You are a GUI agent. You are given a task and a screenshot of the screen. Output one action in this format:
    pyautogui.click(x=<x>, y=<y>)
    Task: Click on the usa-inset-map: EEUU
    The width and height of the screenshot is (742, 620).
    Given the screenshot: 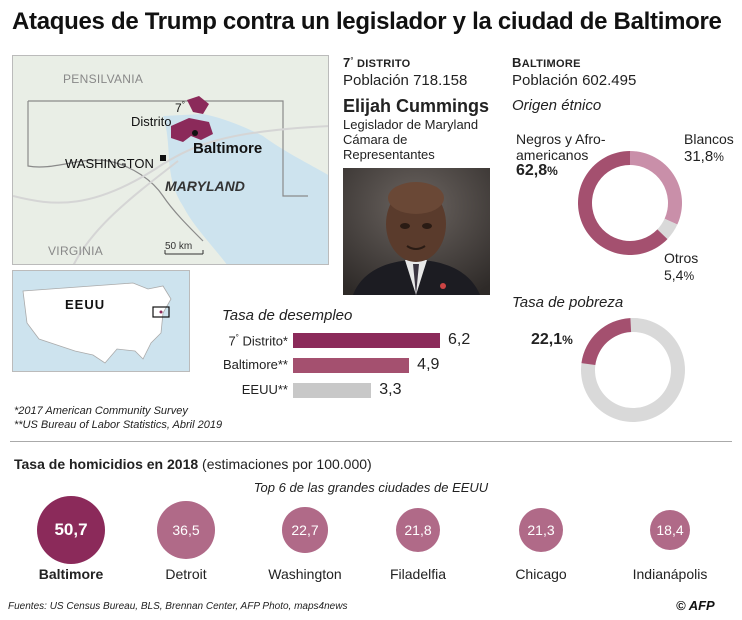 What is the action you would take?
    pyautogui.click(x=101, y=321)
    